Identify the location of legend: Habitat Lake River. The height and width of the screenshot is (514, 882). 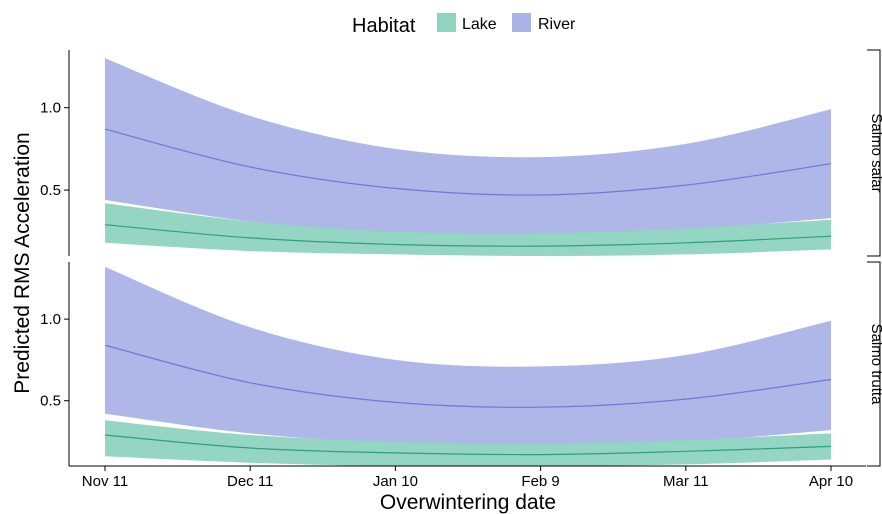
(464, 25).